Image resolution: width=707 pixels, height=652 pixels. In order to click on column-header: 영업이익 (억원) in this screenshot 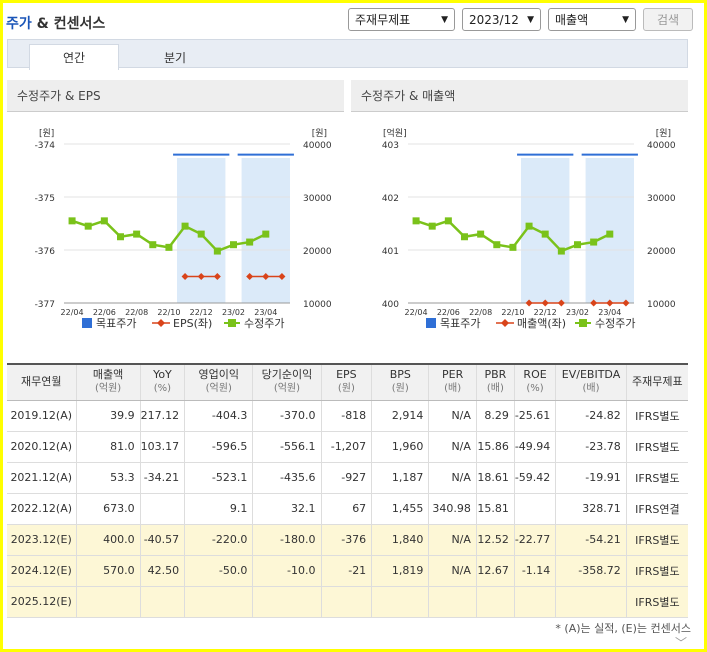, I will do `click(218, 382)`.